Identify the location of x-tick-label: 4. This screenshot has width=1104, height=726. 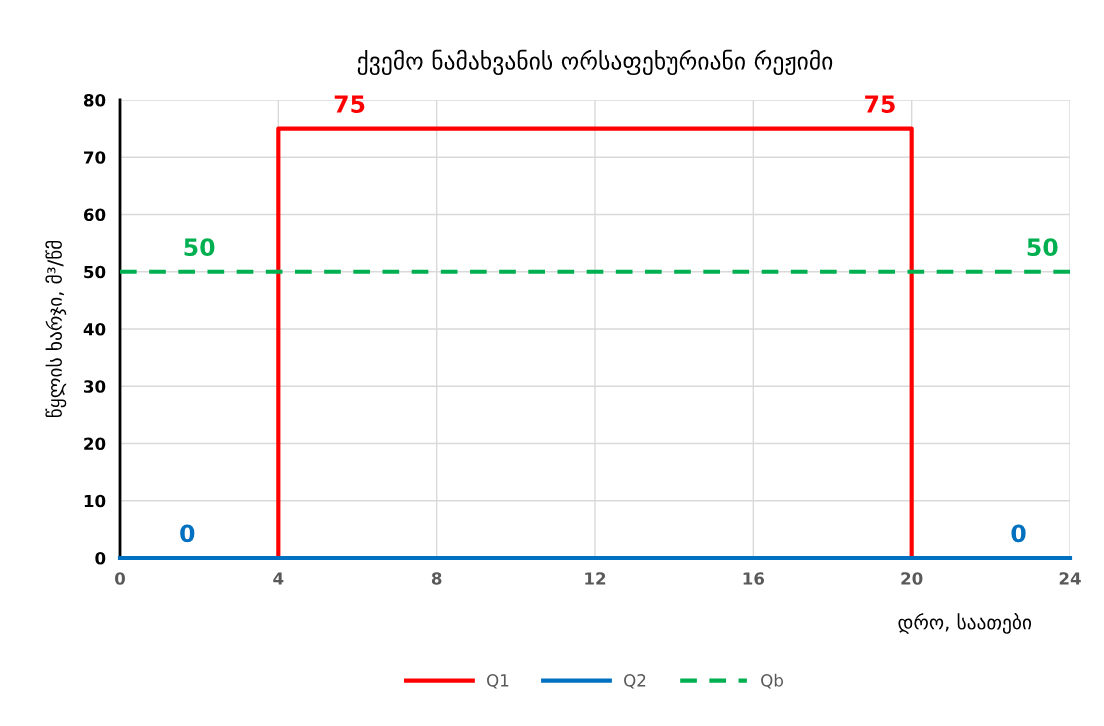
(278, 578).